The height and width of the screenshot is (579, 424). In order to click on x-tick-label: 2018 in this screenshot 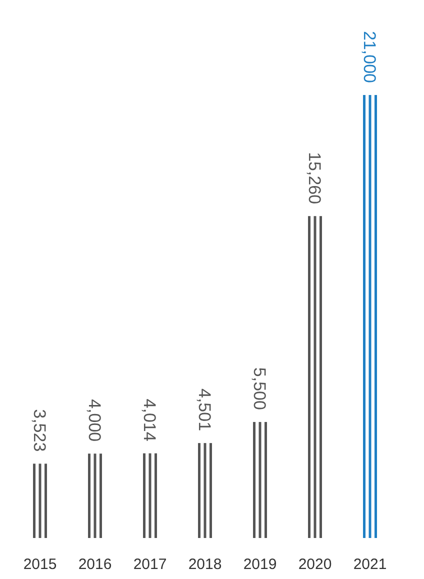, I will do `click(205, 564)`.